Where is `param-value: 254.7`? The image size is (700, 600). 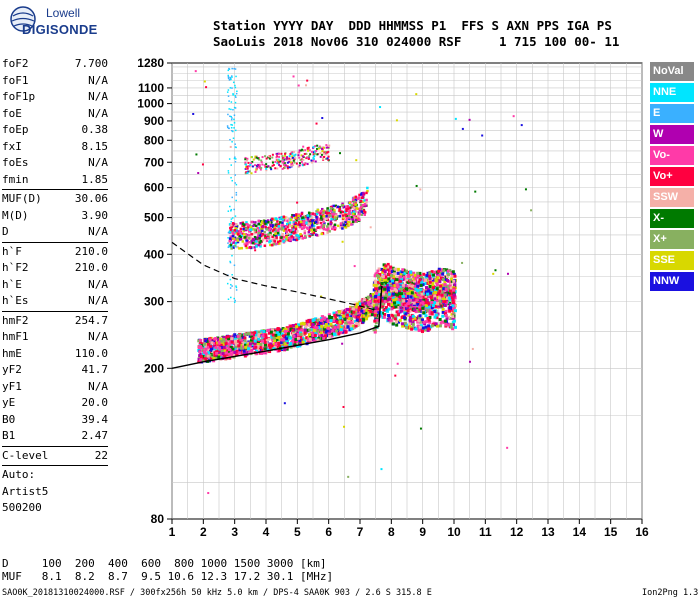 param-value: 254.7 is located at coordinates (91, 320).